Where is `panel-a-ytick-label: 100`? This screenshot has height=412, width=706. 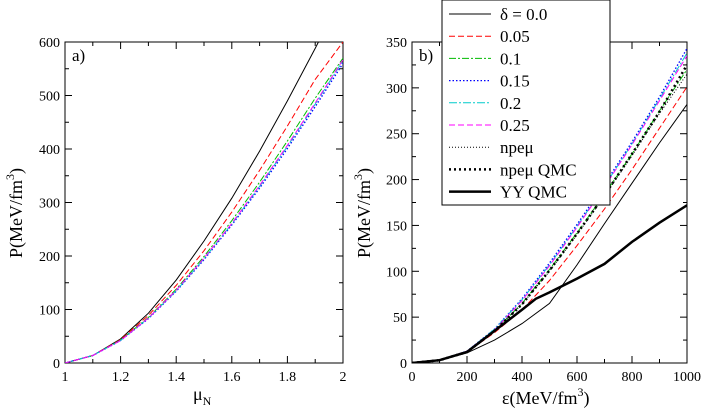
panel-a-ytick-label: 100 is located at coordinates (49, 311).